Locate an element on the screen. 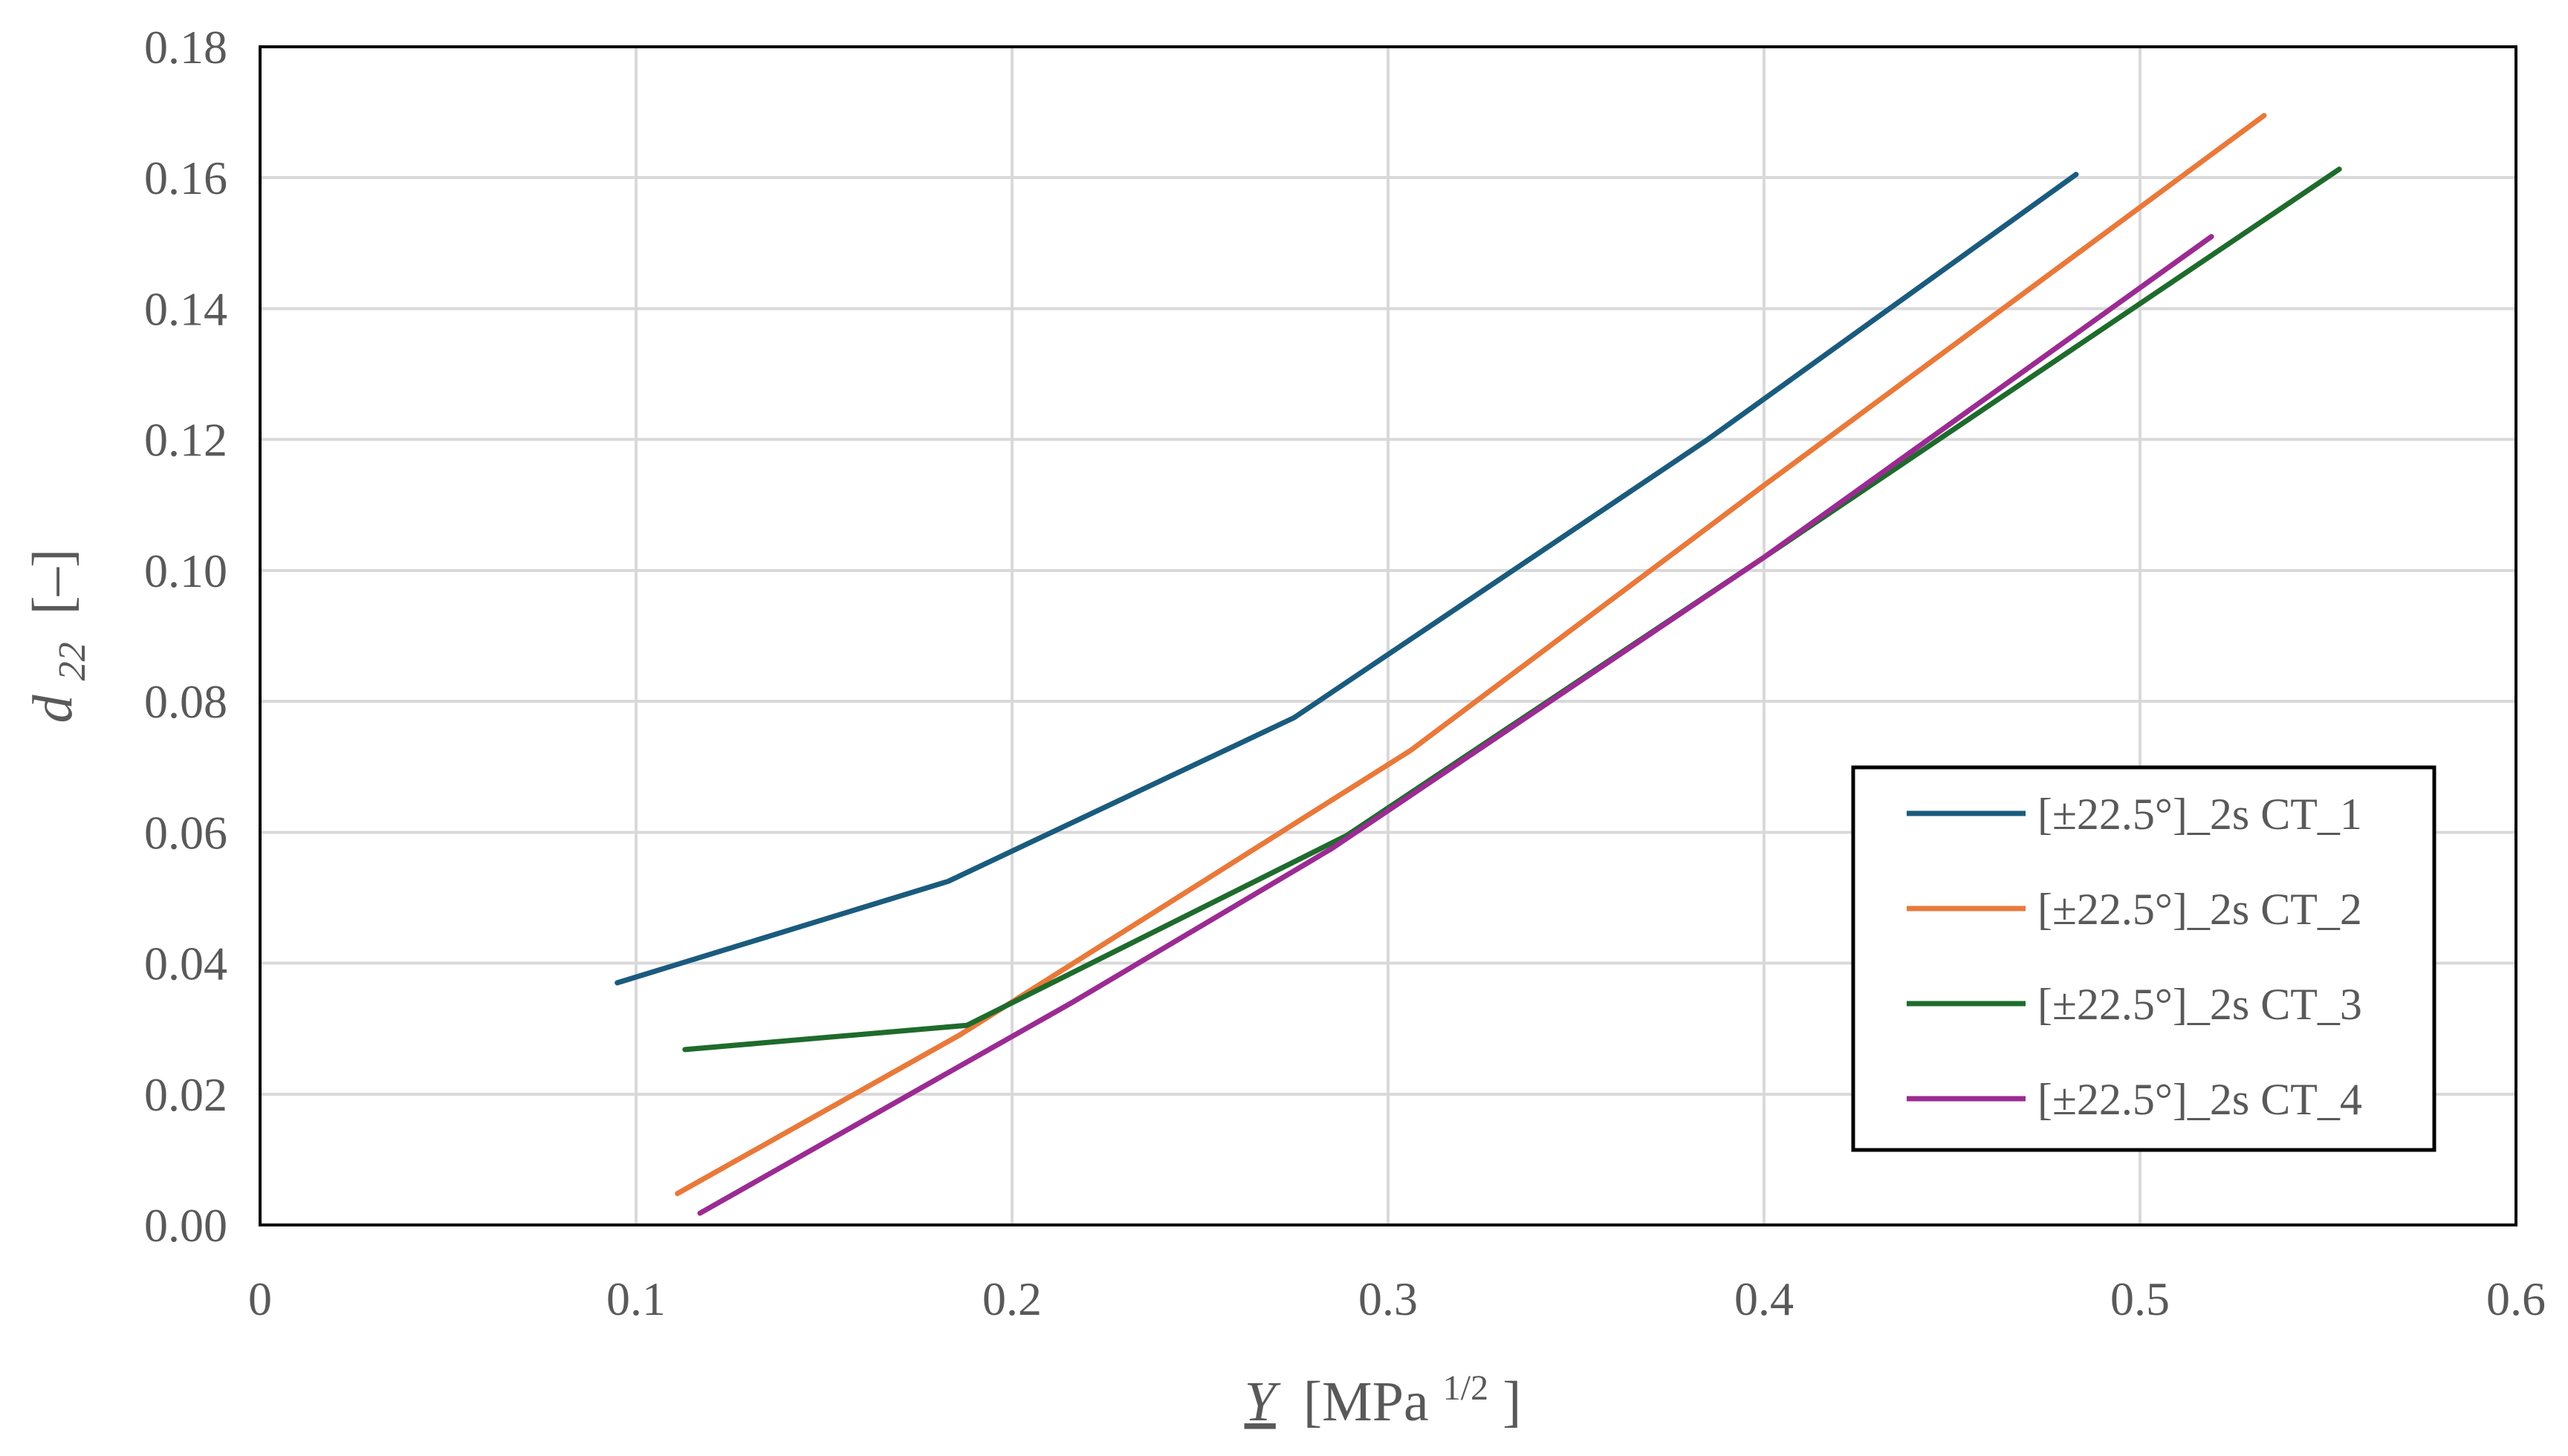 Image resolution: width=2568 pixels, height=1456 pixels. x-axis-symbol: Y is located at coordinates (1263, 1402).